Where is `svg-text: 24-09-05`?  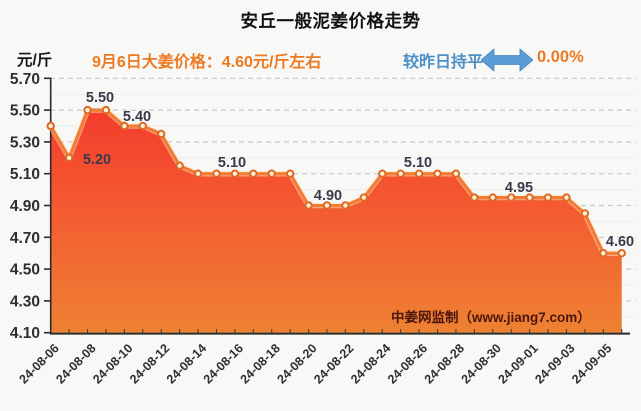 svg-text: 24-09-05 is located at coordinates (591, 363).